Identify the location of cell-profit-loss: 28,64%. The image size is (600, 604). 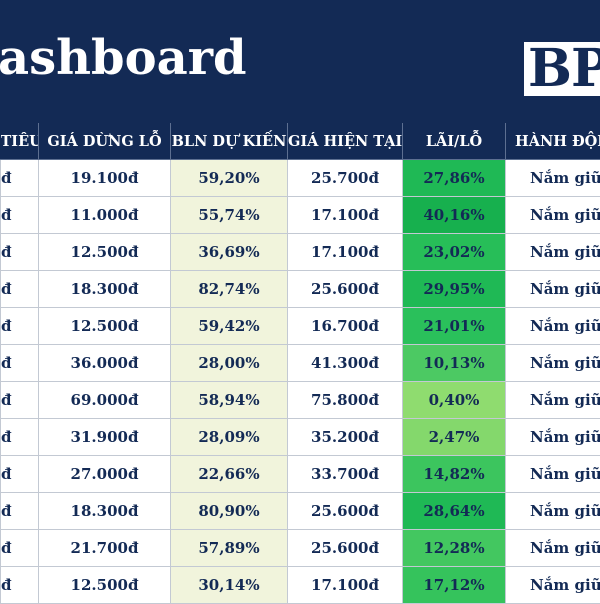
(454, 511).